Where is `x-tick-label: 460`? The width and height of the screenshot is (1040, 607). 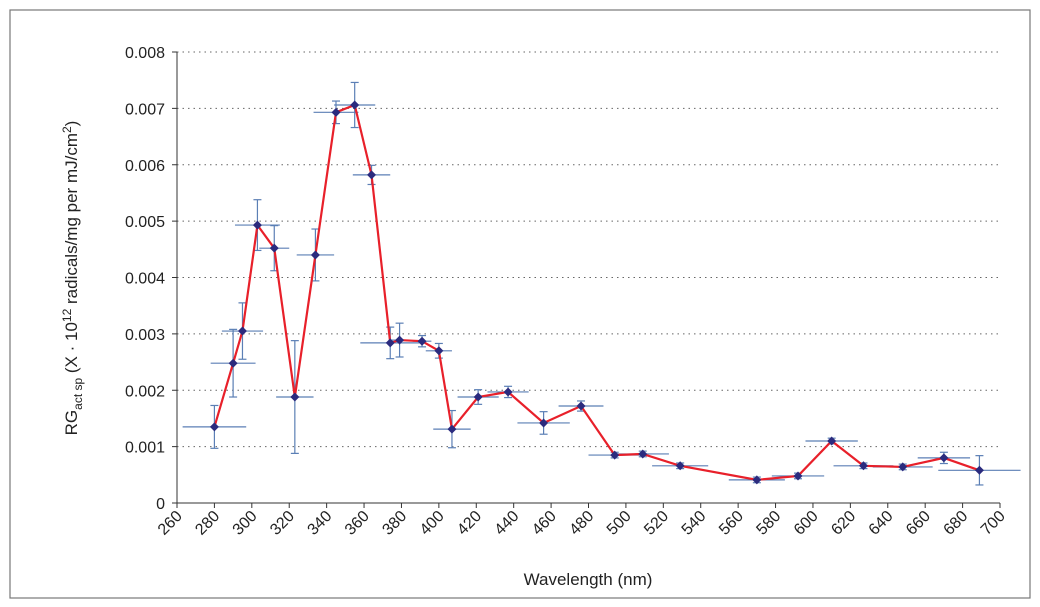
x-tick-label: 460 is located at coordinates (544, 523).